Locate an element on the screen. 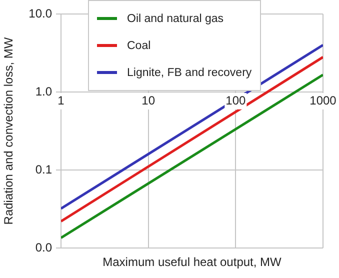  y-tick-label: 10.0 is located at coordinates (40, 13).